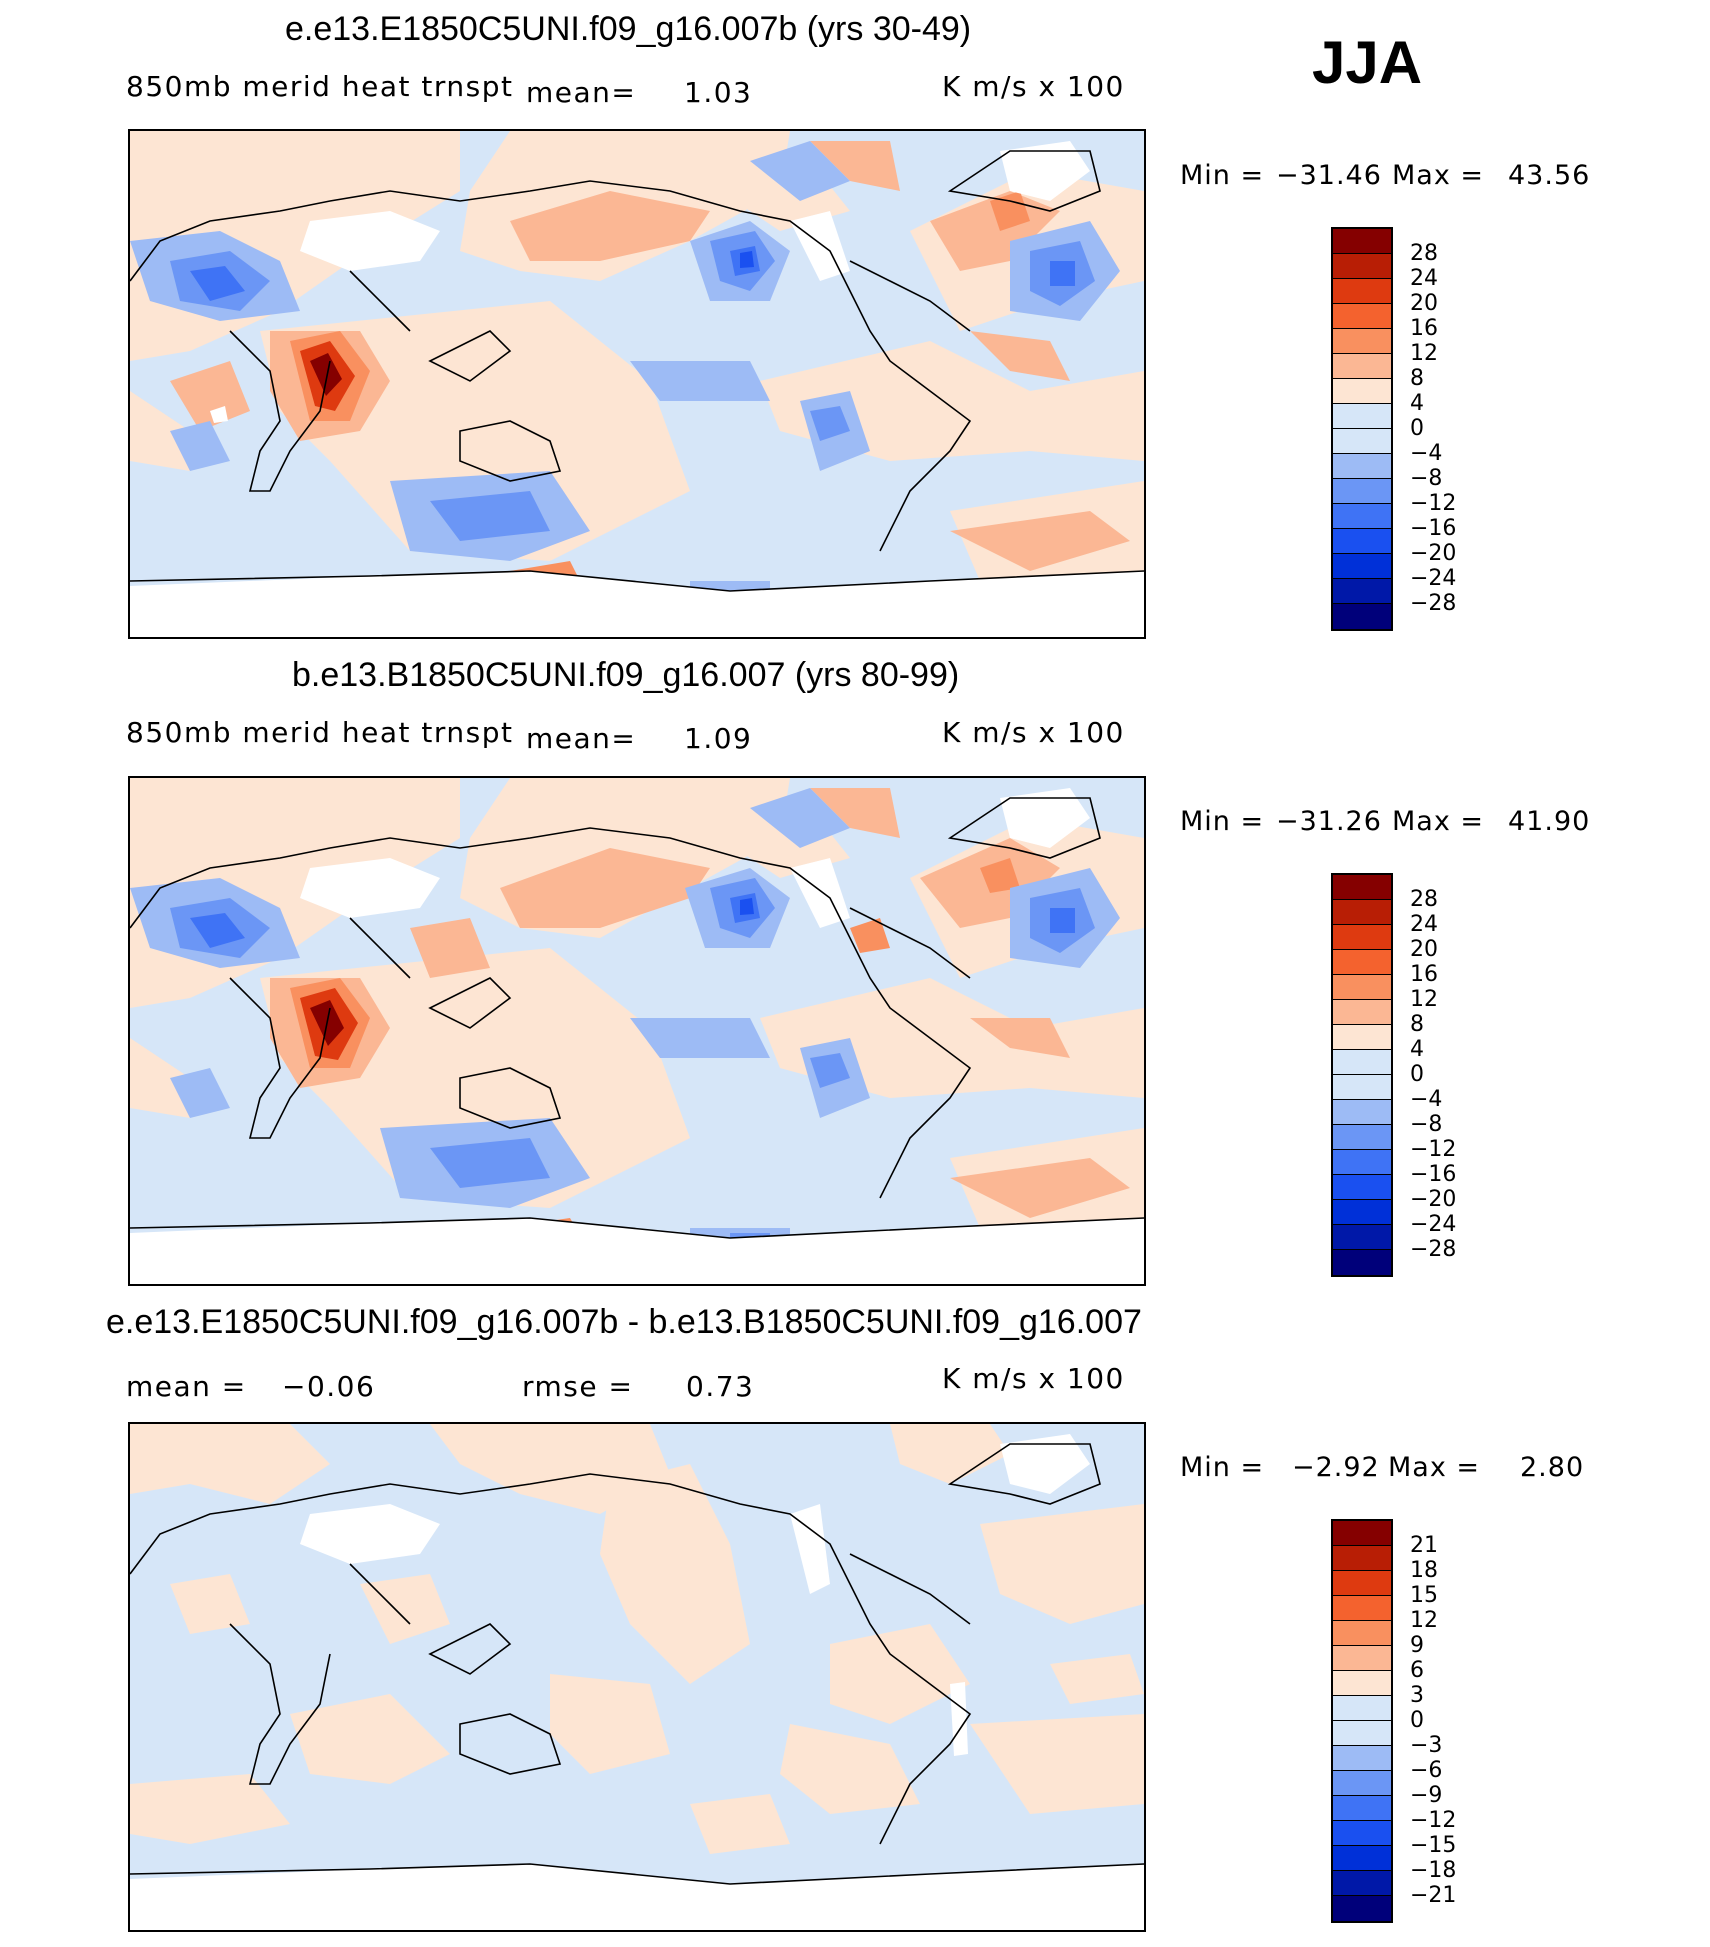 The width and height of the screenshot is (1710, 1947). Describe the element at coordinates (1417, 1720) in the screenshot. I see `panel-3-colorbar-label: 0` at that location.